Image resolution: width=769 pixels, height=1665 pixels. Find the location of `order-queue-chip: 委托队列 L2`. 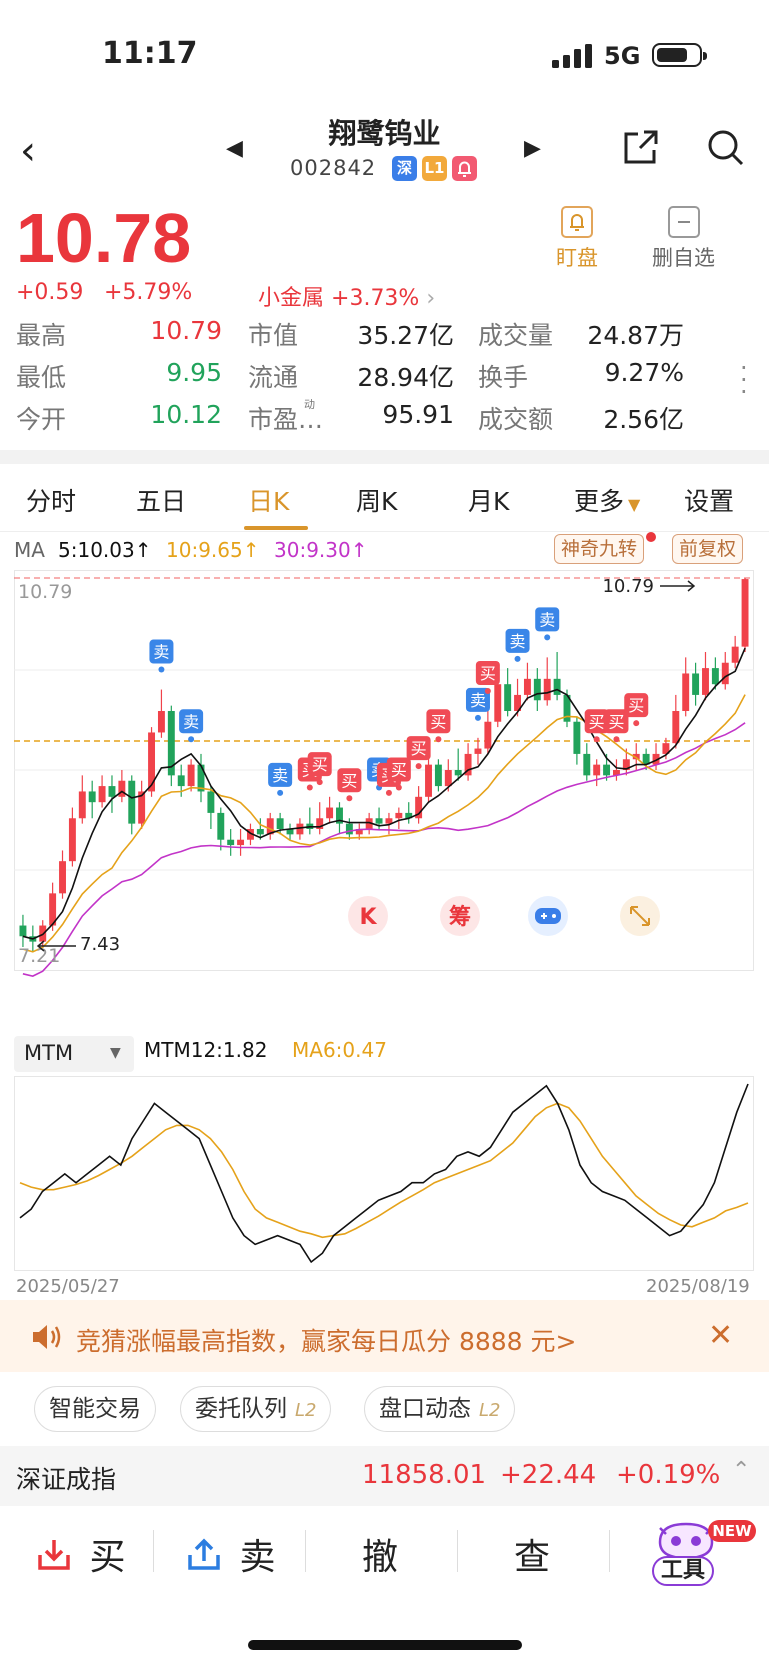

order-queue-chip: 委托队列 L2 is located at coordinates (256, 1409).